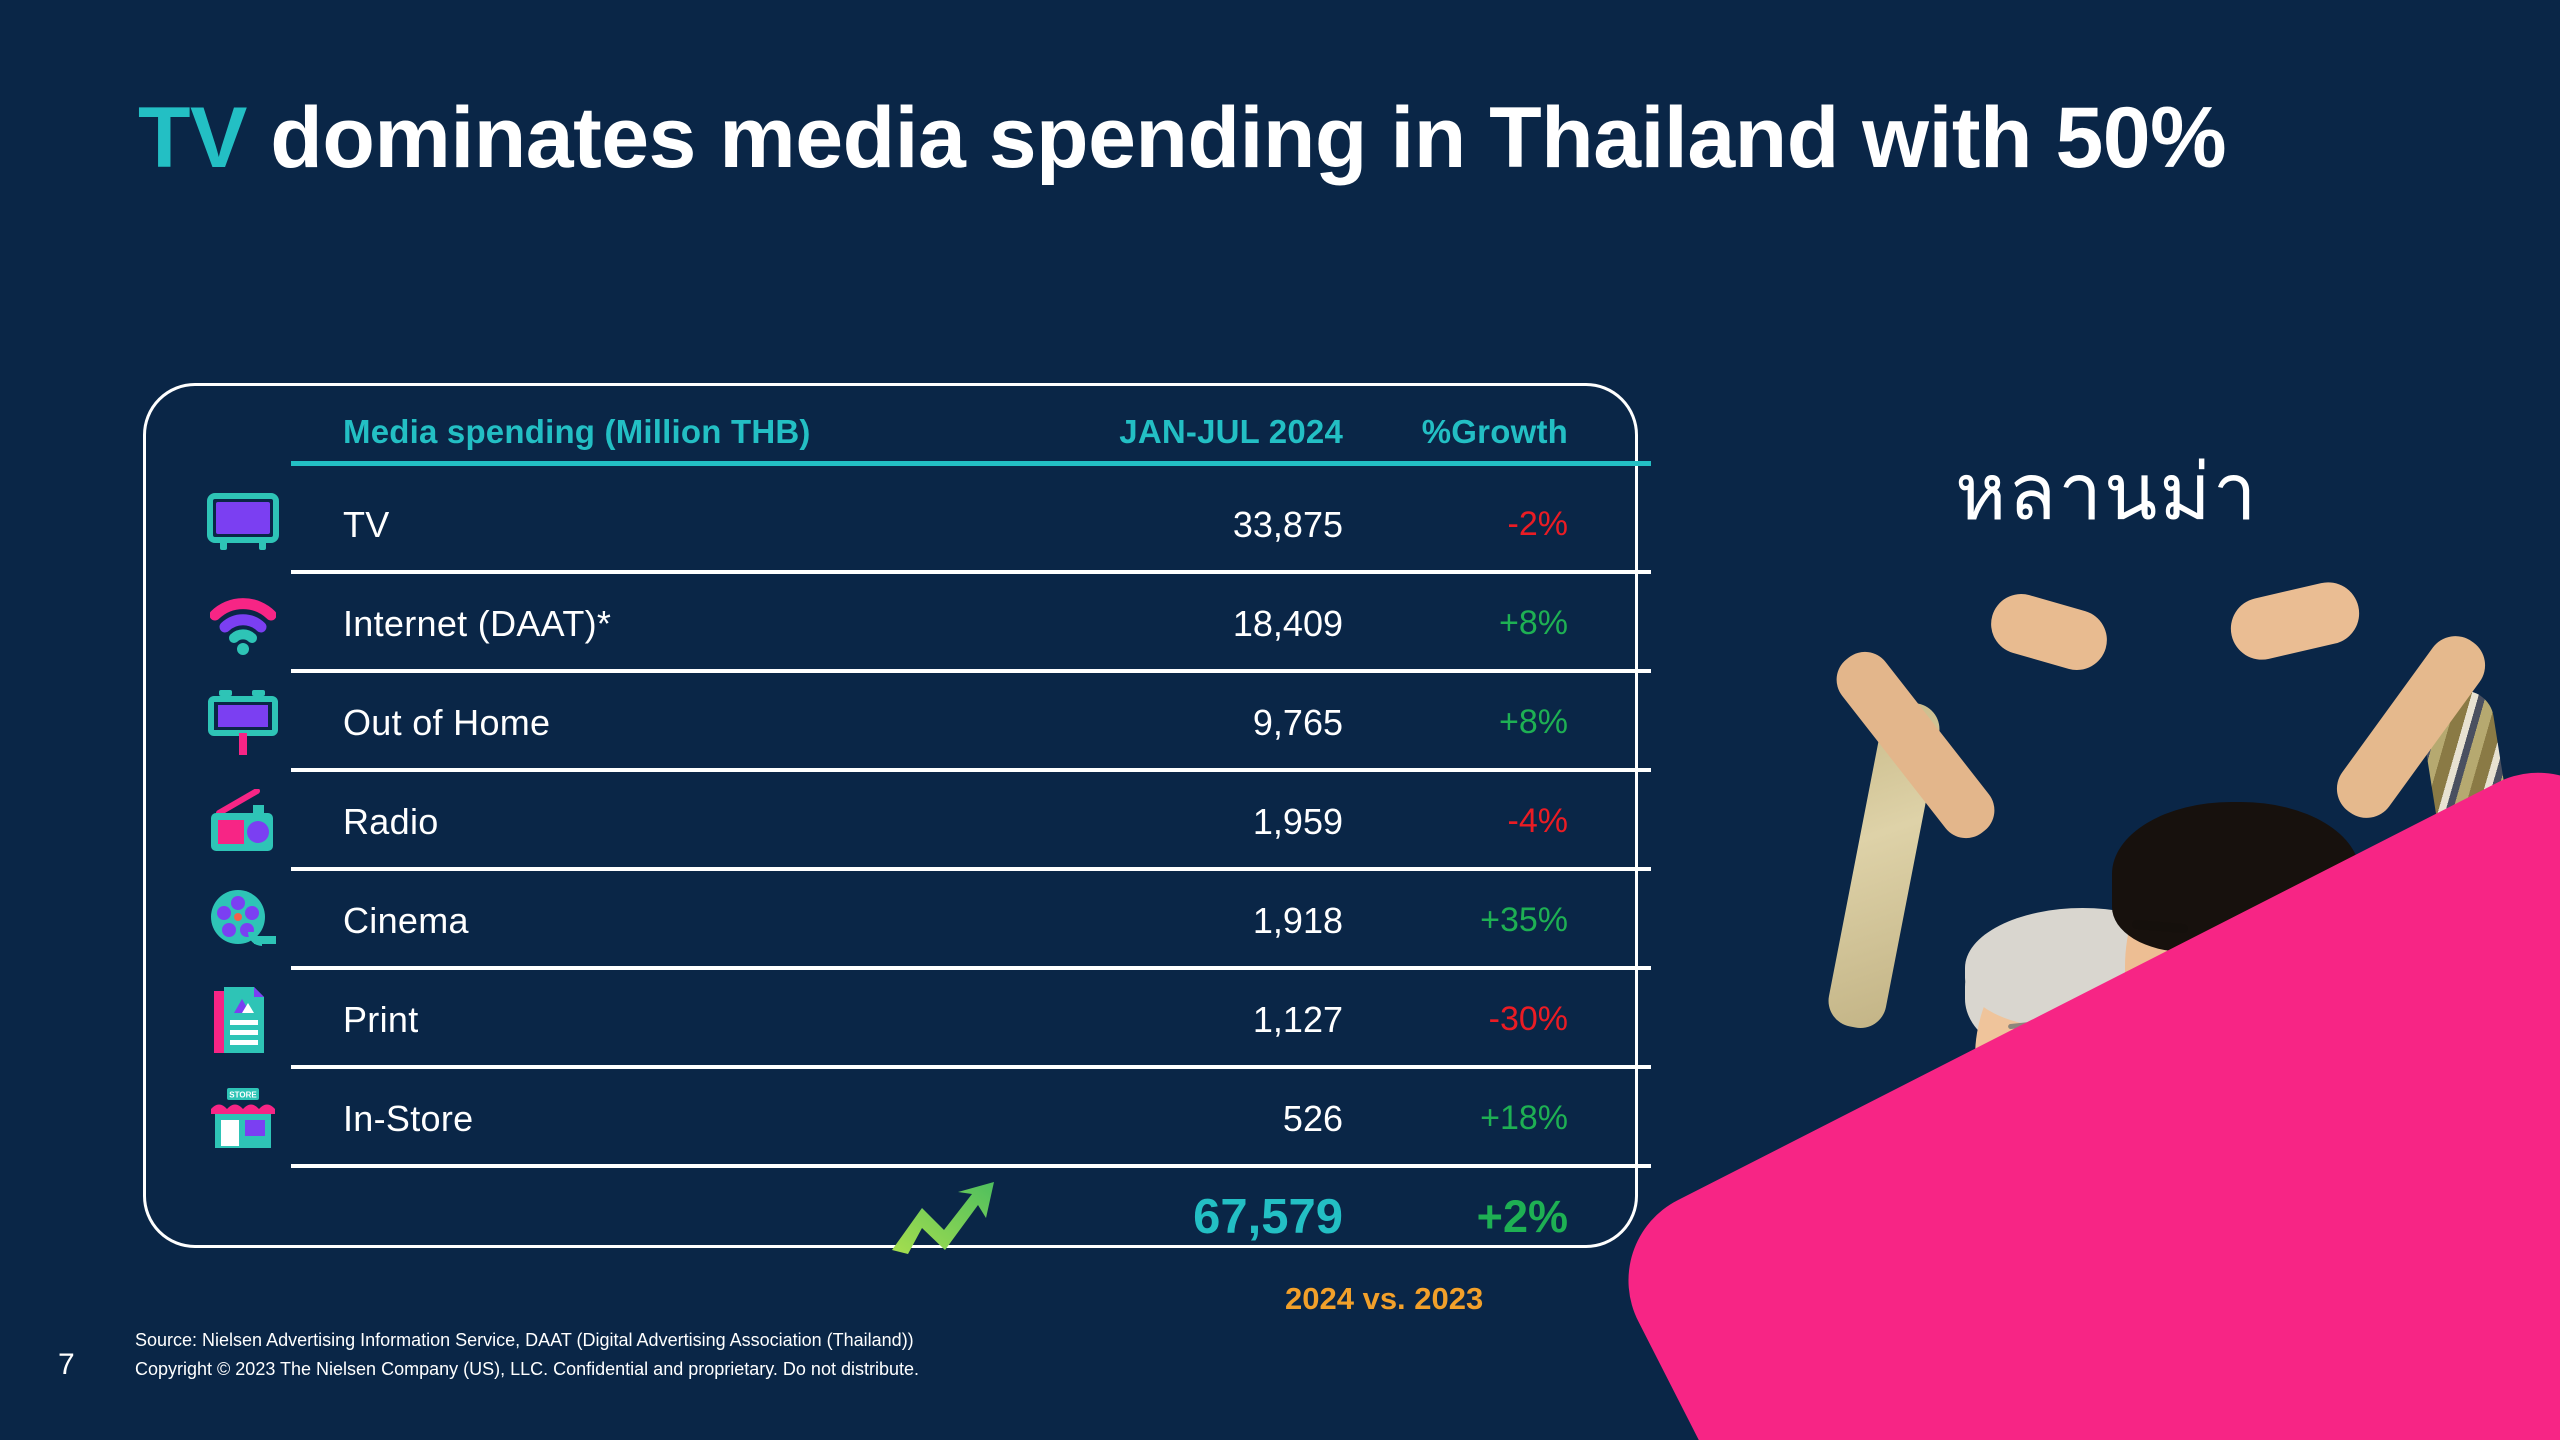  I want to click on row-value: 9,765, so click(1297, 722).